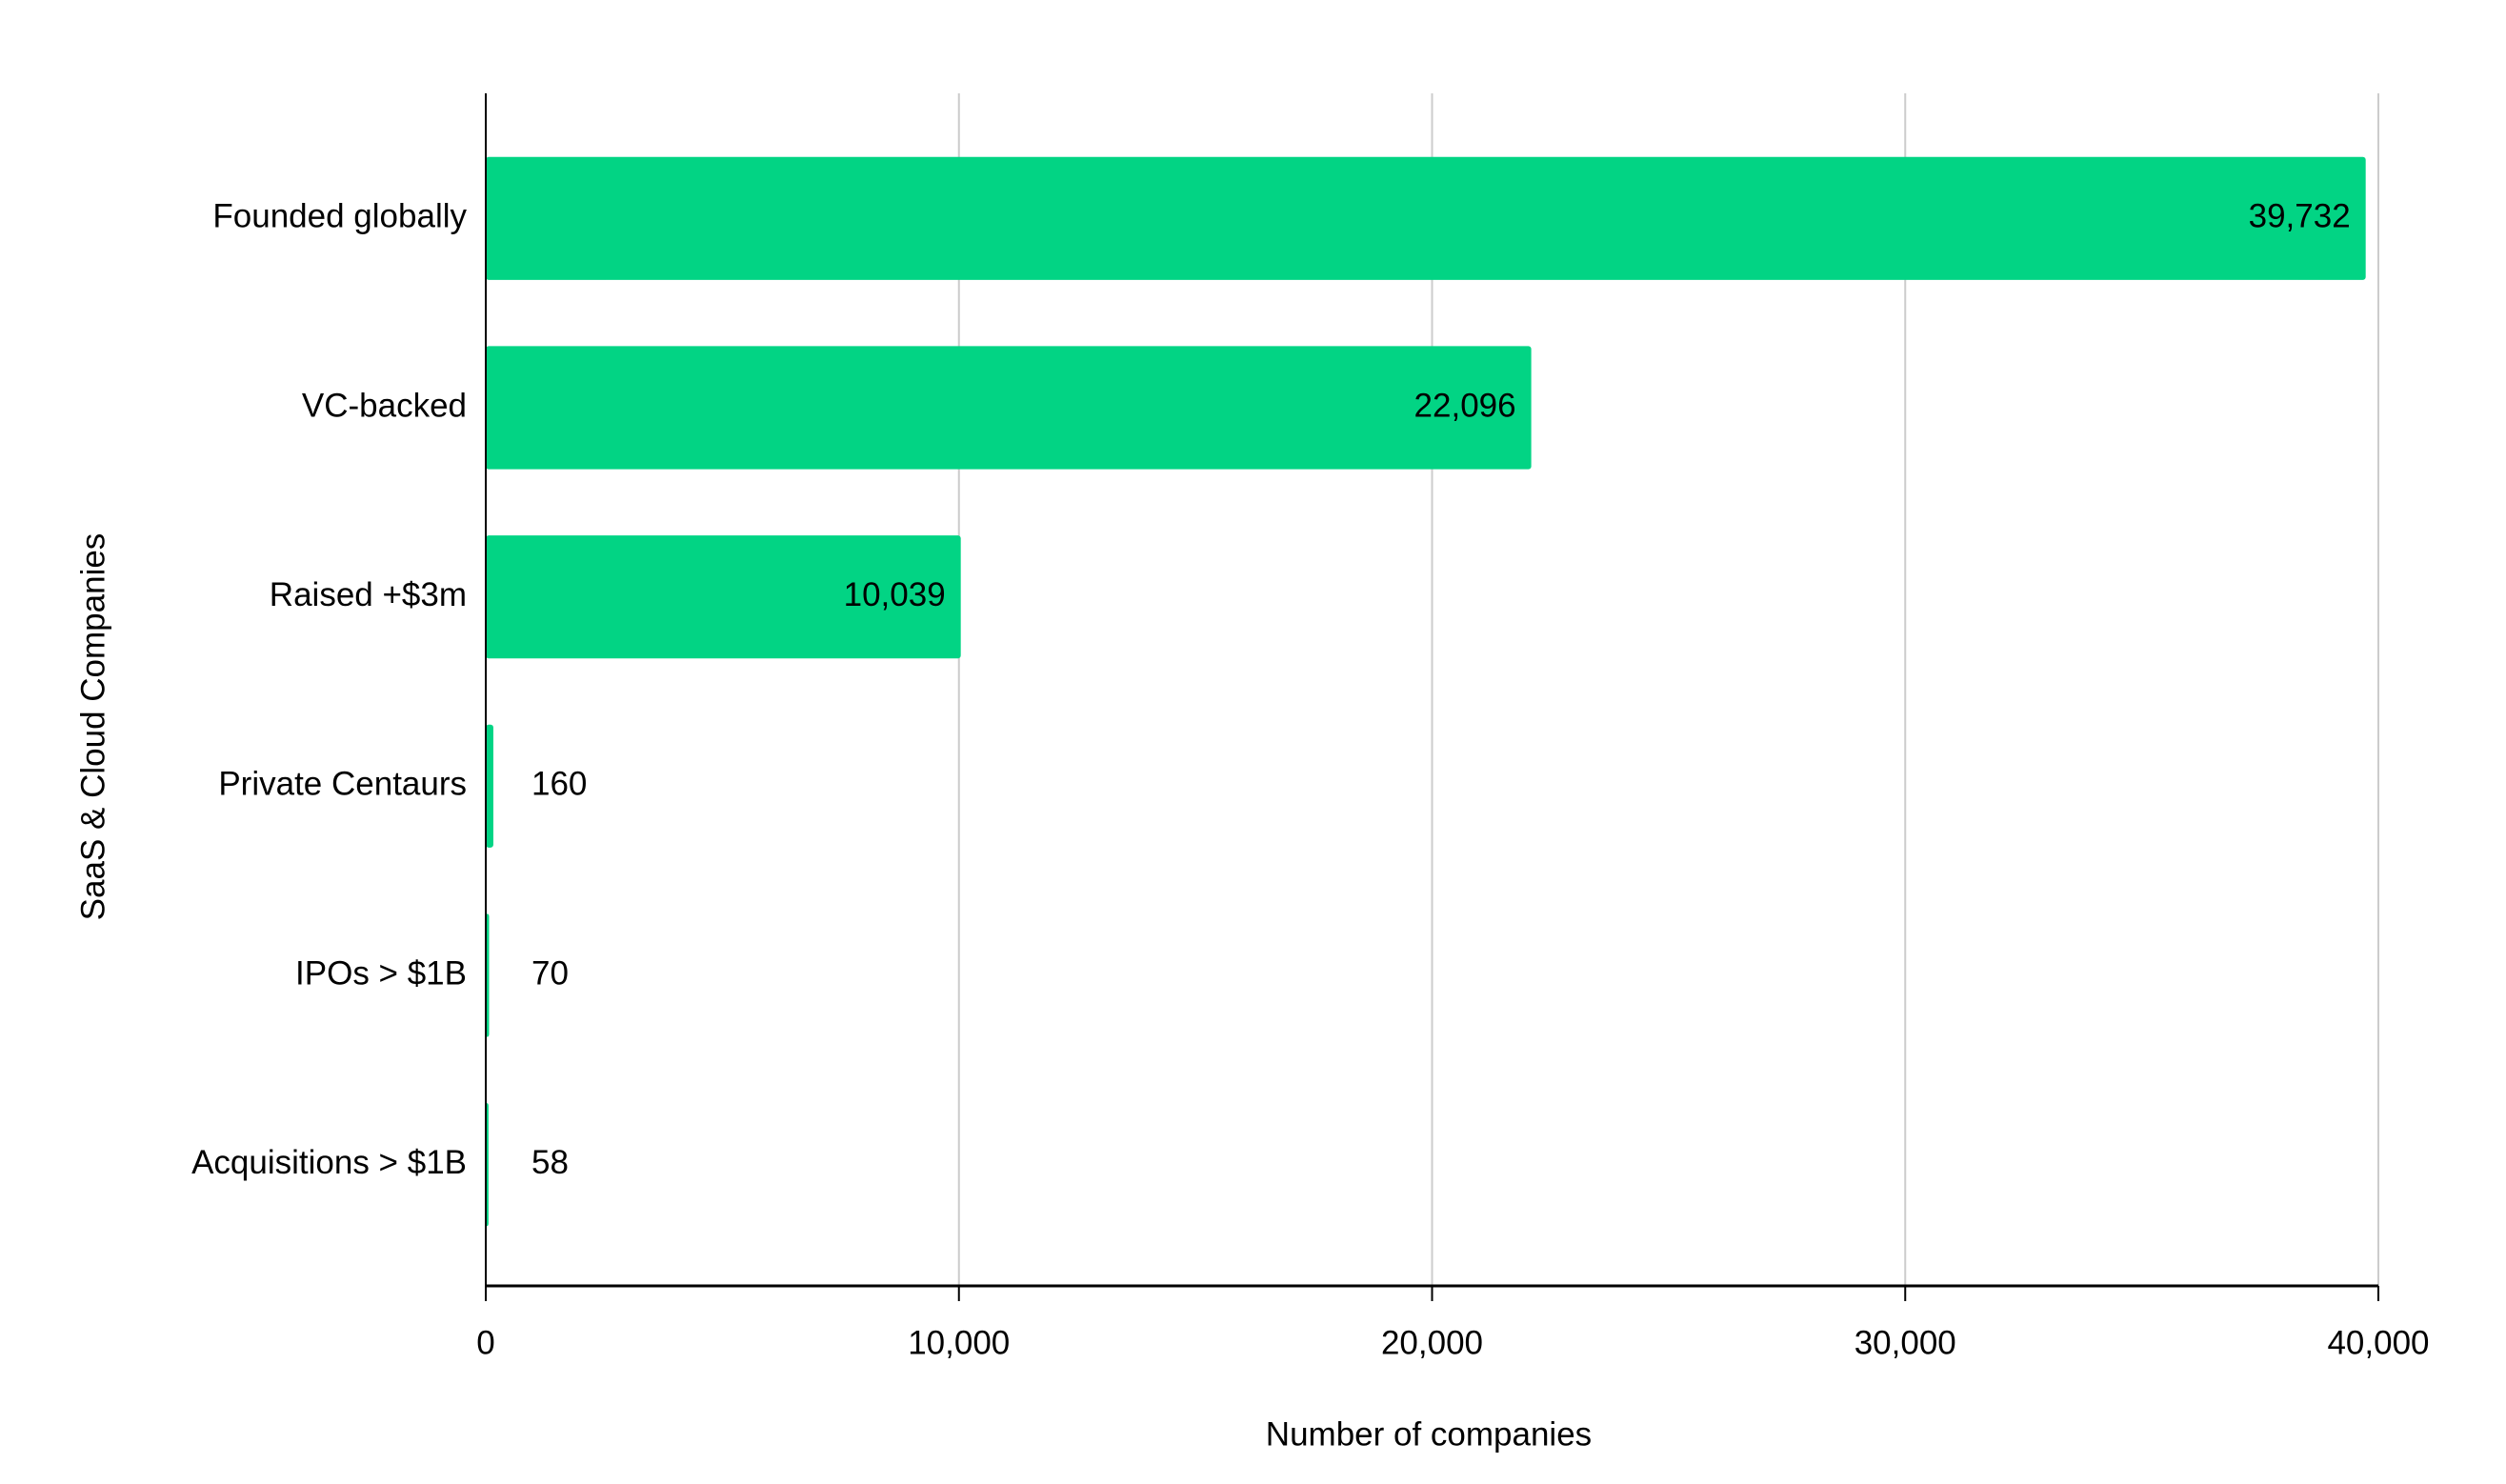 The image size is (2506, 1484). Describe the element at coordinates (559, 785) in the screenshot. I see `value-label: 160` at that location.